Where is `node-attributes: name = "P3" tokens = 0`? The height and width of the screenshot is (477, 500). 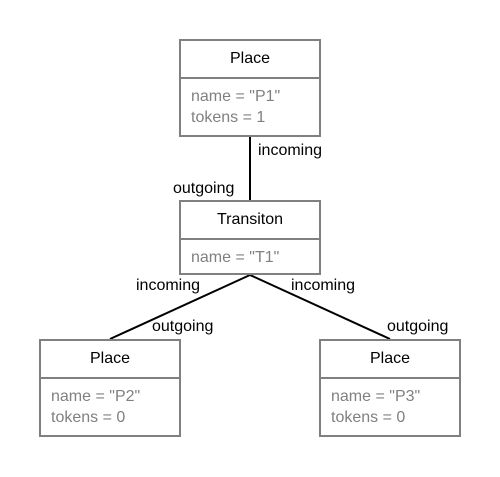
node-attributes: name = "P3" tokens = 0 is located at coordinates (390, 403).